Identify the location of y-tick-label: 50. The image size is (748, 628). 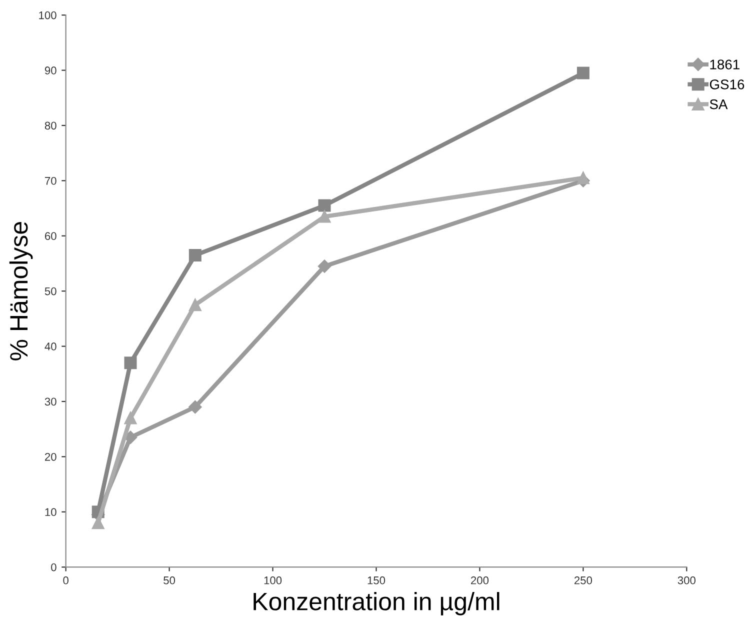
(50, 291).